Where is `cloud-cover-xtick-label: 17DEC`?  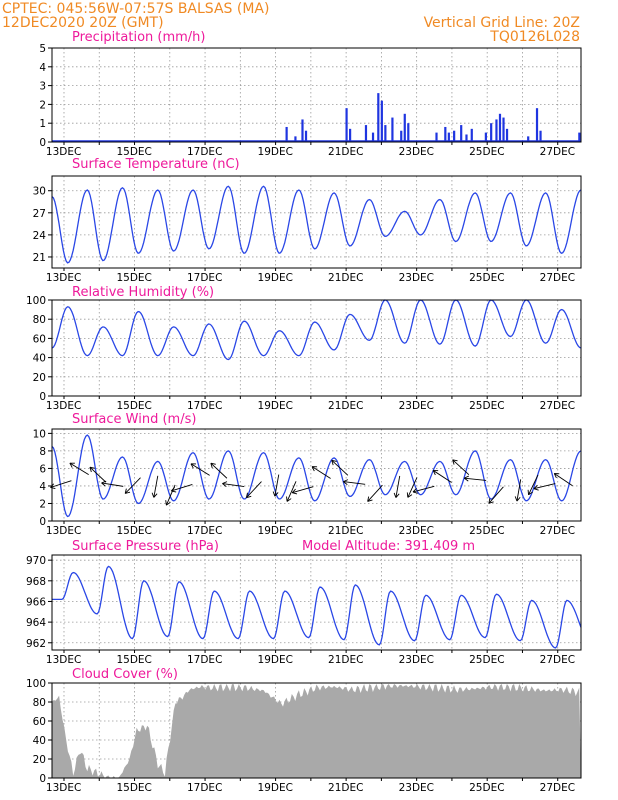 cloud-cover-xtick-label: 17DEC is located at coordinates (204, 788).